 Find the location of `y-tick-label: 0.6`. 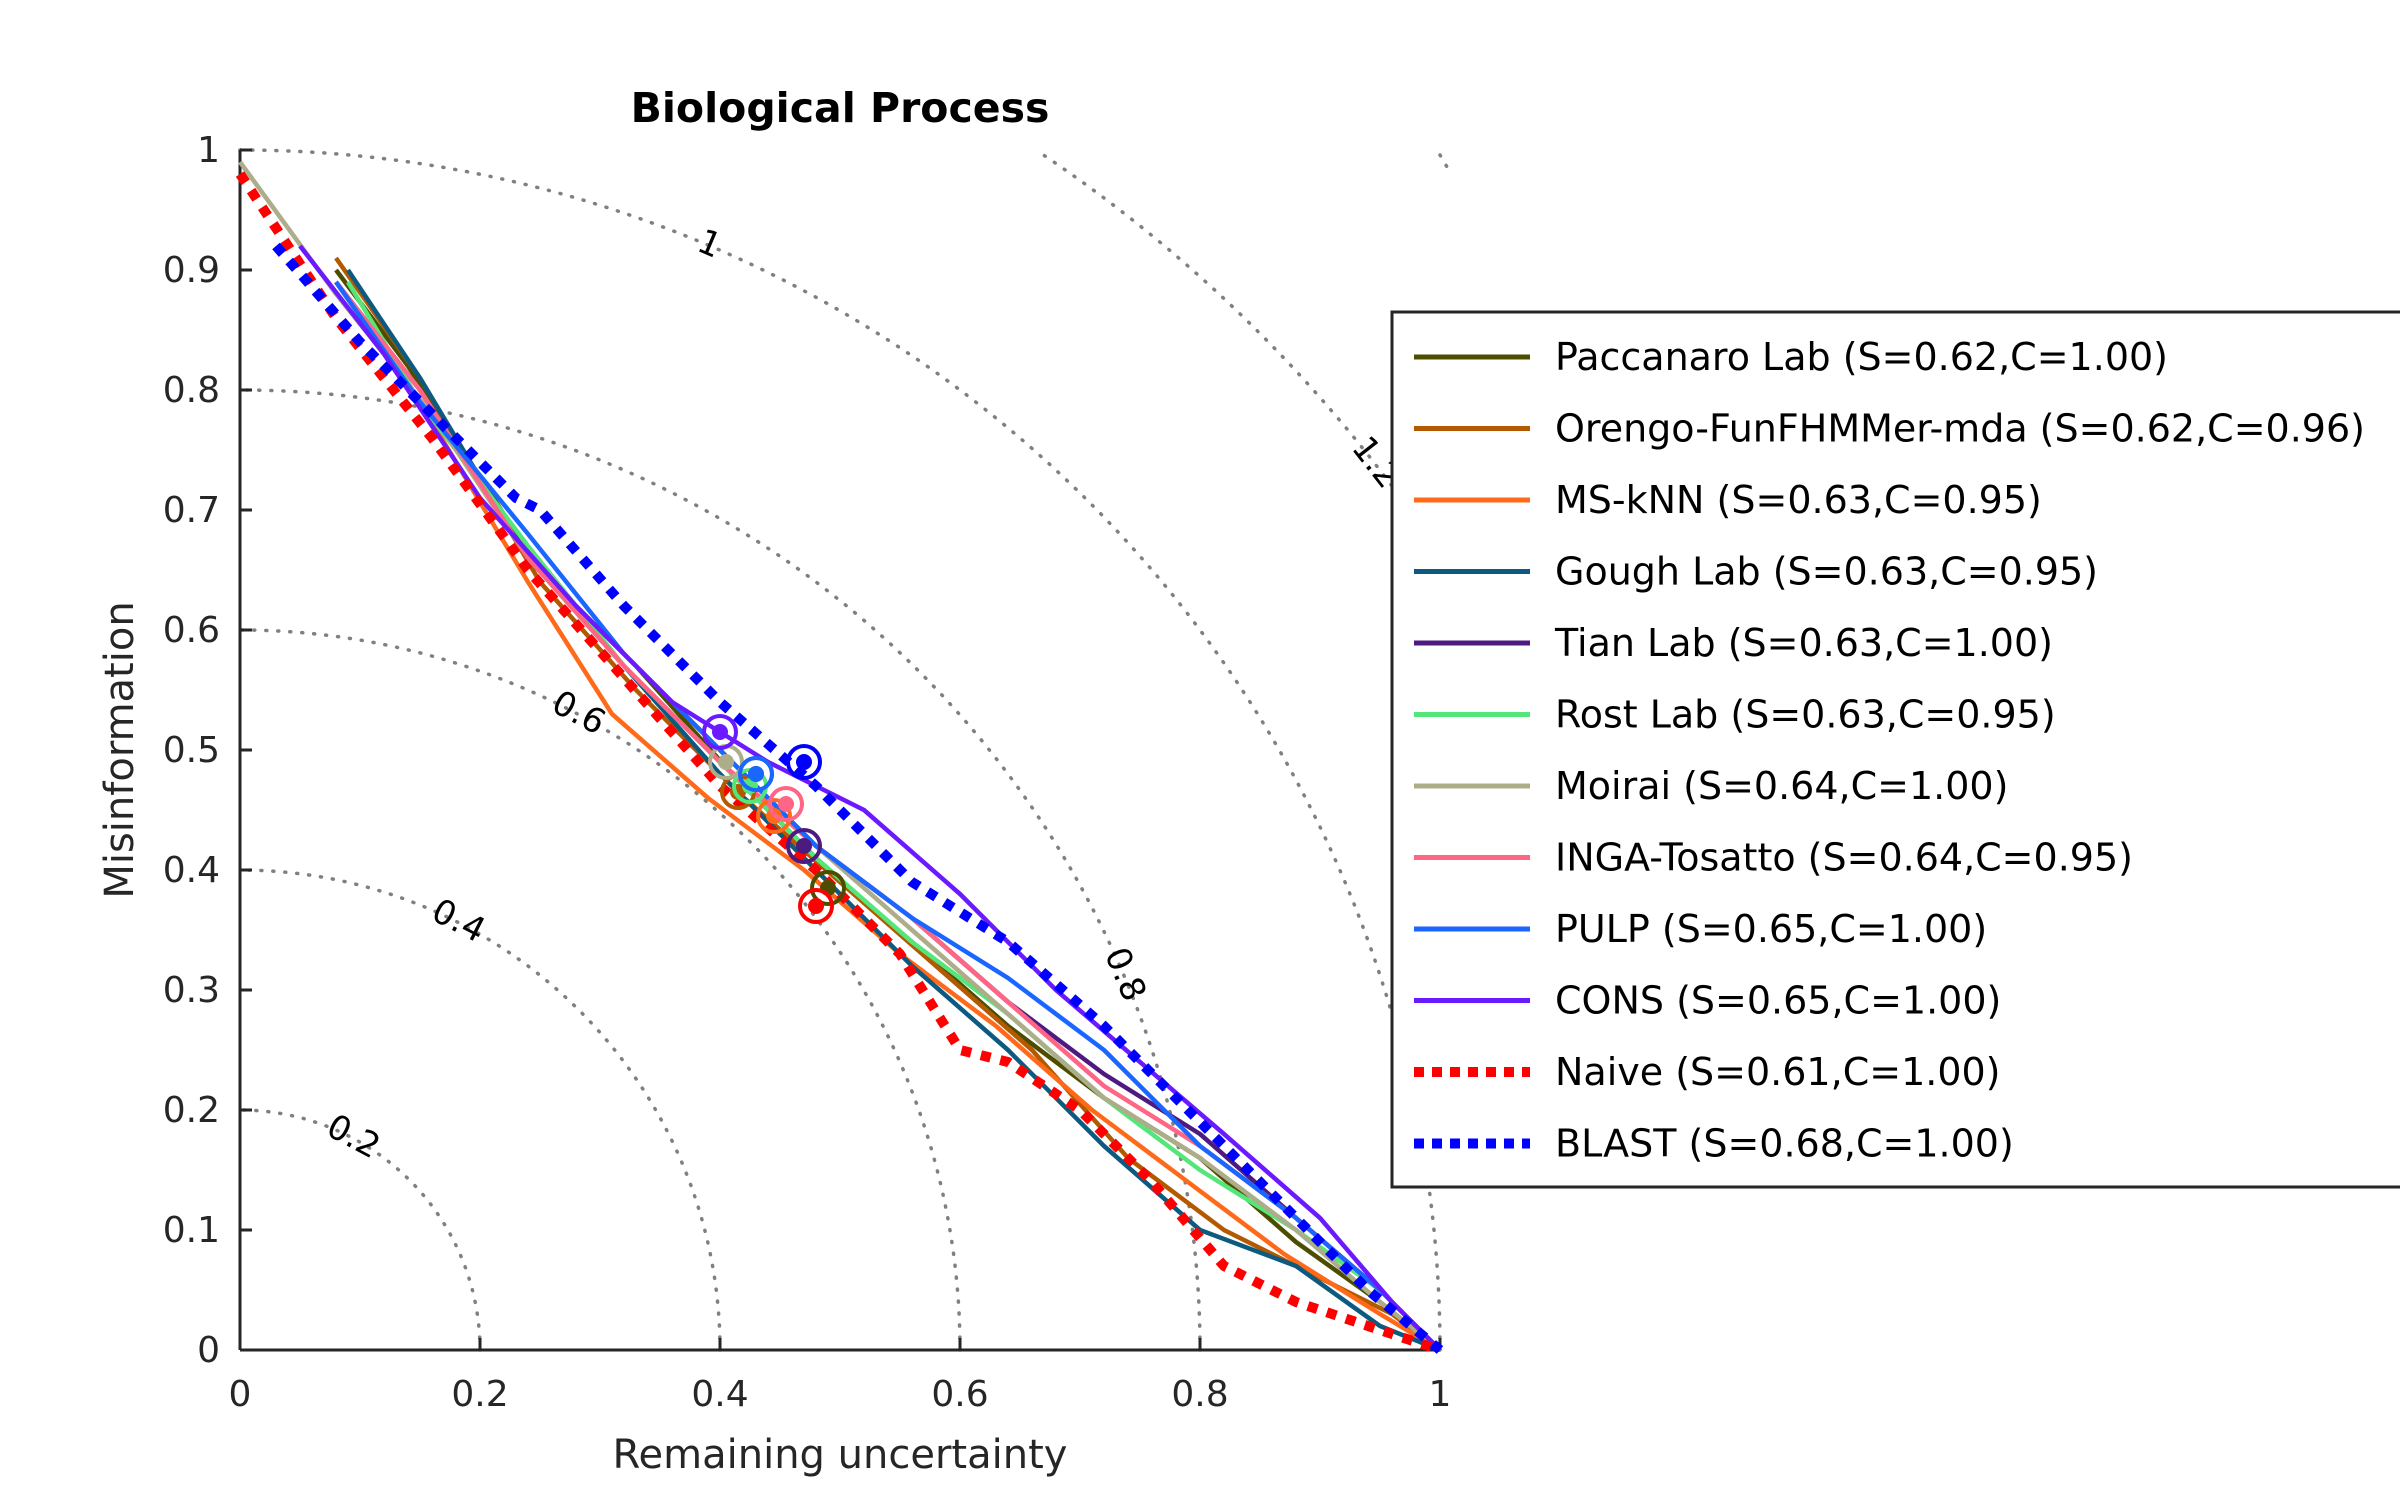

y-tick-label: 0.6 is located at coordinates (191, 630).